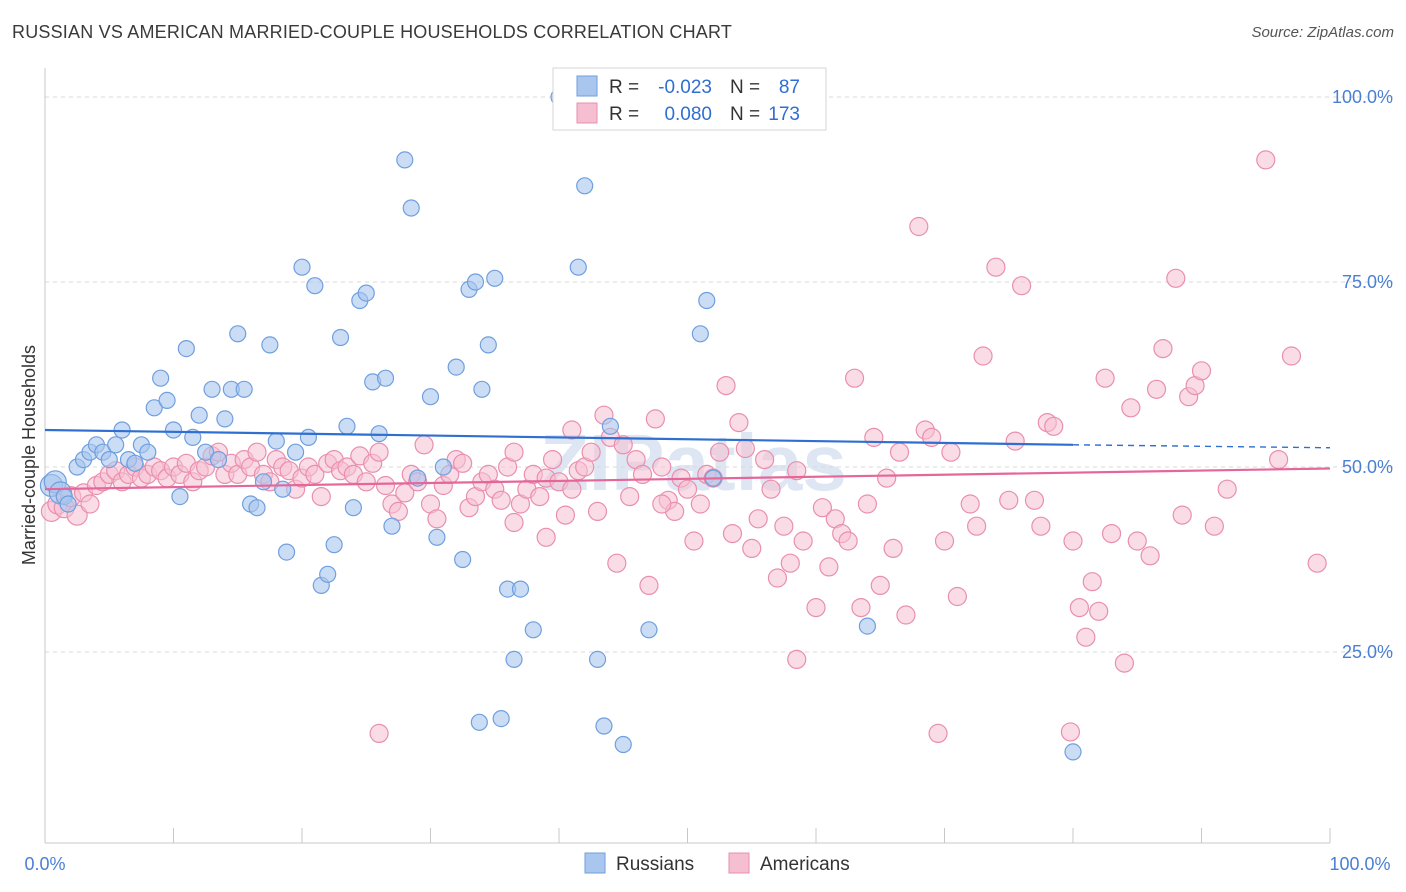  Describe the element at coordinates (685, 87) in the screenshot. I see `legend-r-value-russians: -0.023` at that location.